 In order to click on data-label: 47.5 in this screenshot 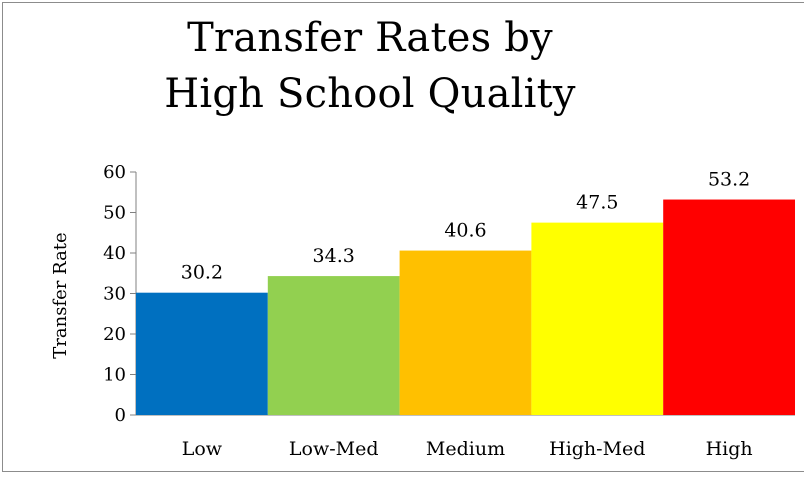, I will do `click(597, 203)`.